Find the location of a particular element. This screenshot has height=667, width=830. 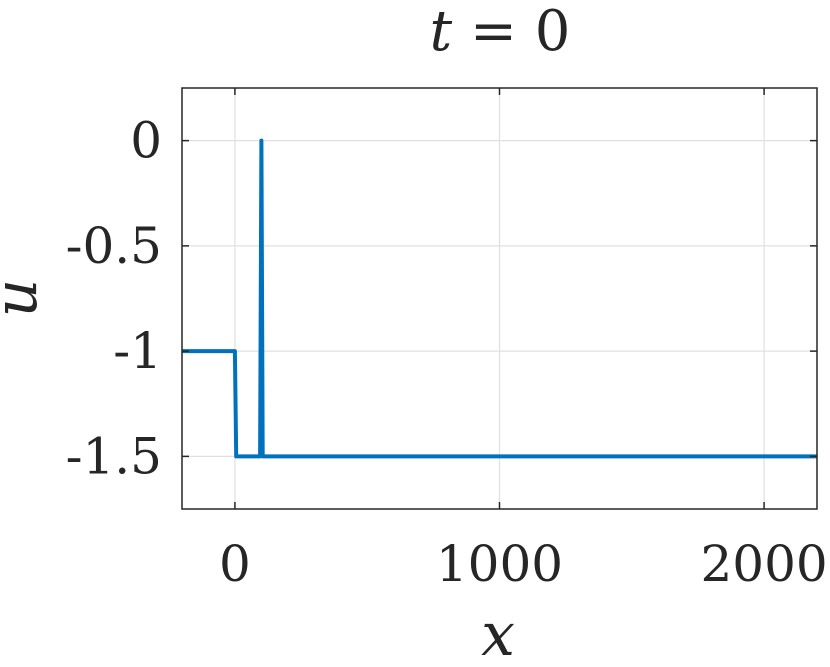

x-axis-label: x is located at coordinates (498, 633).